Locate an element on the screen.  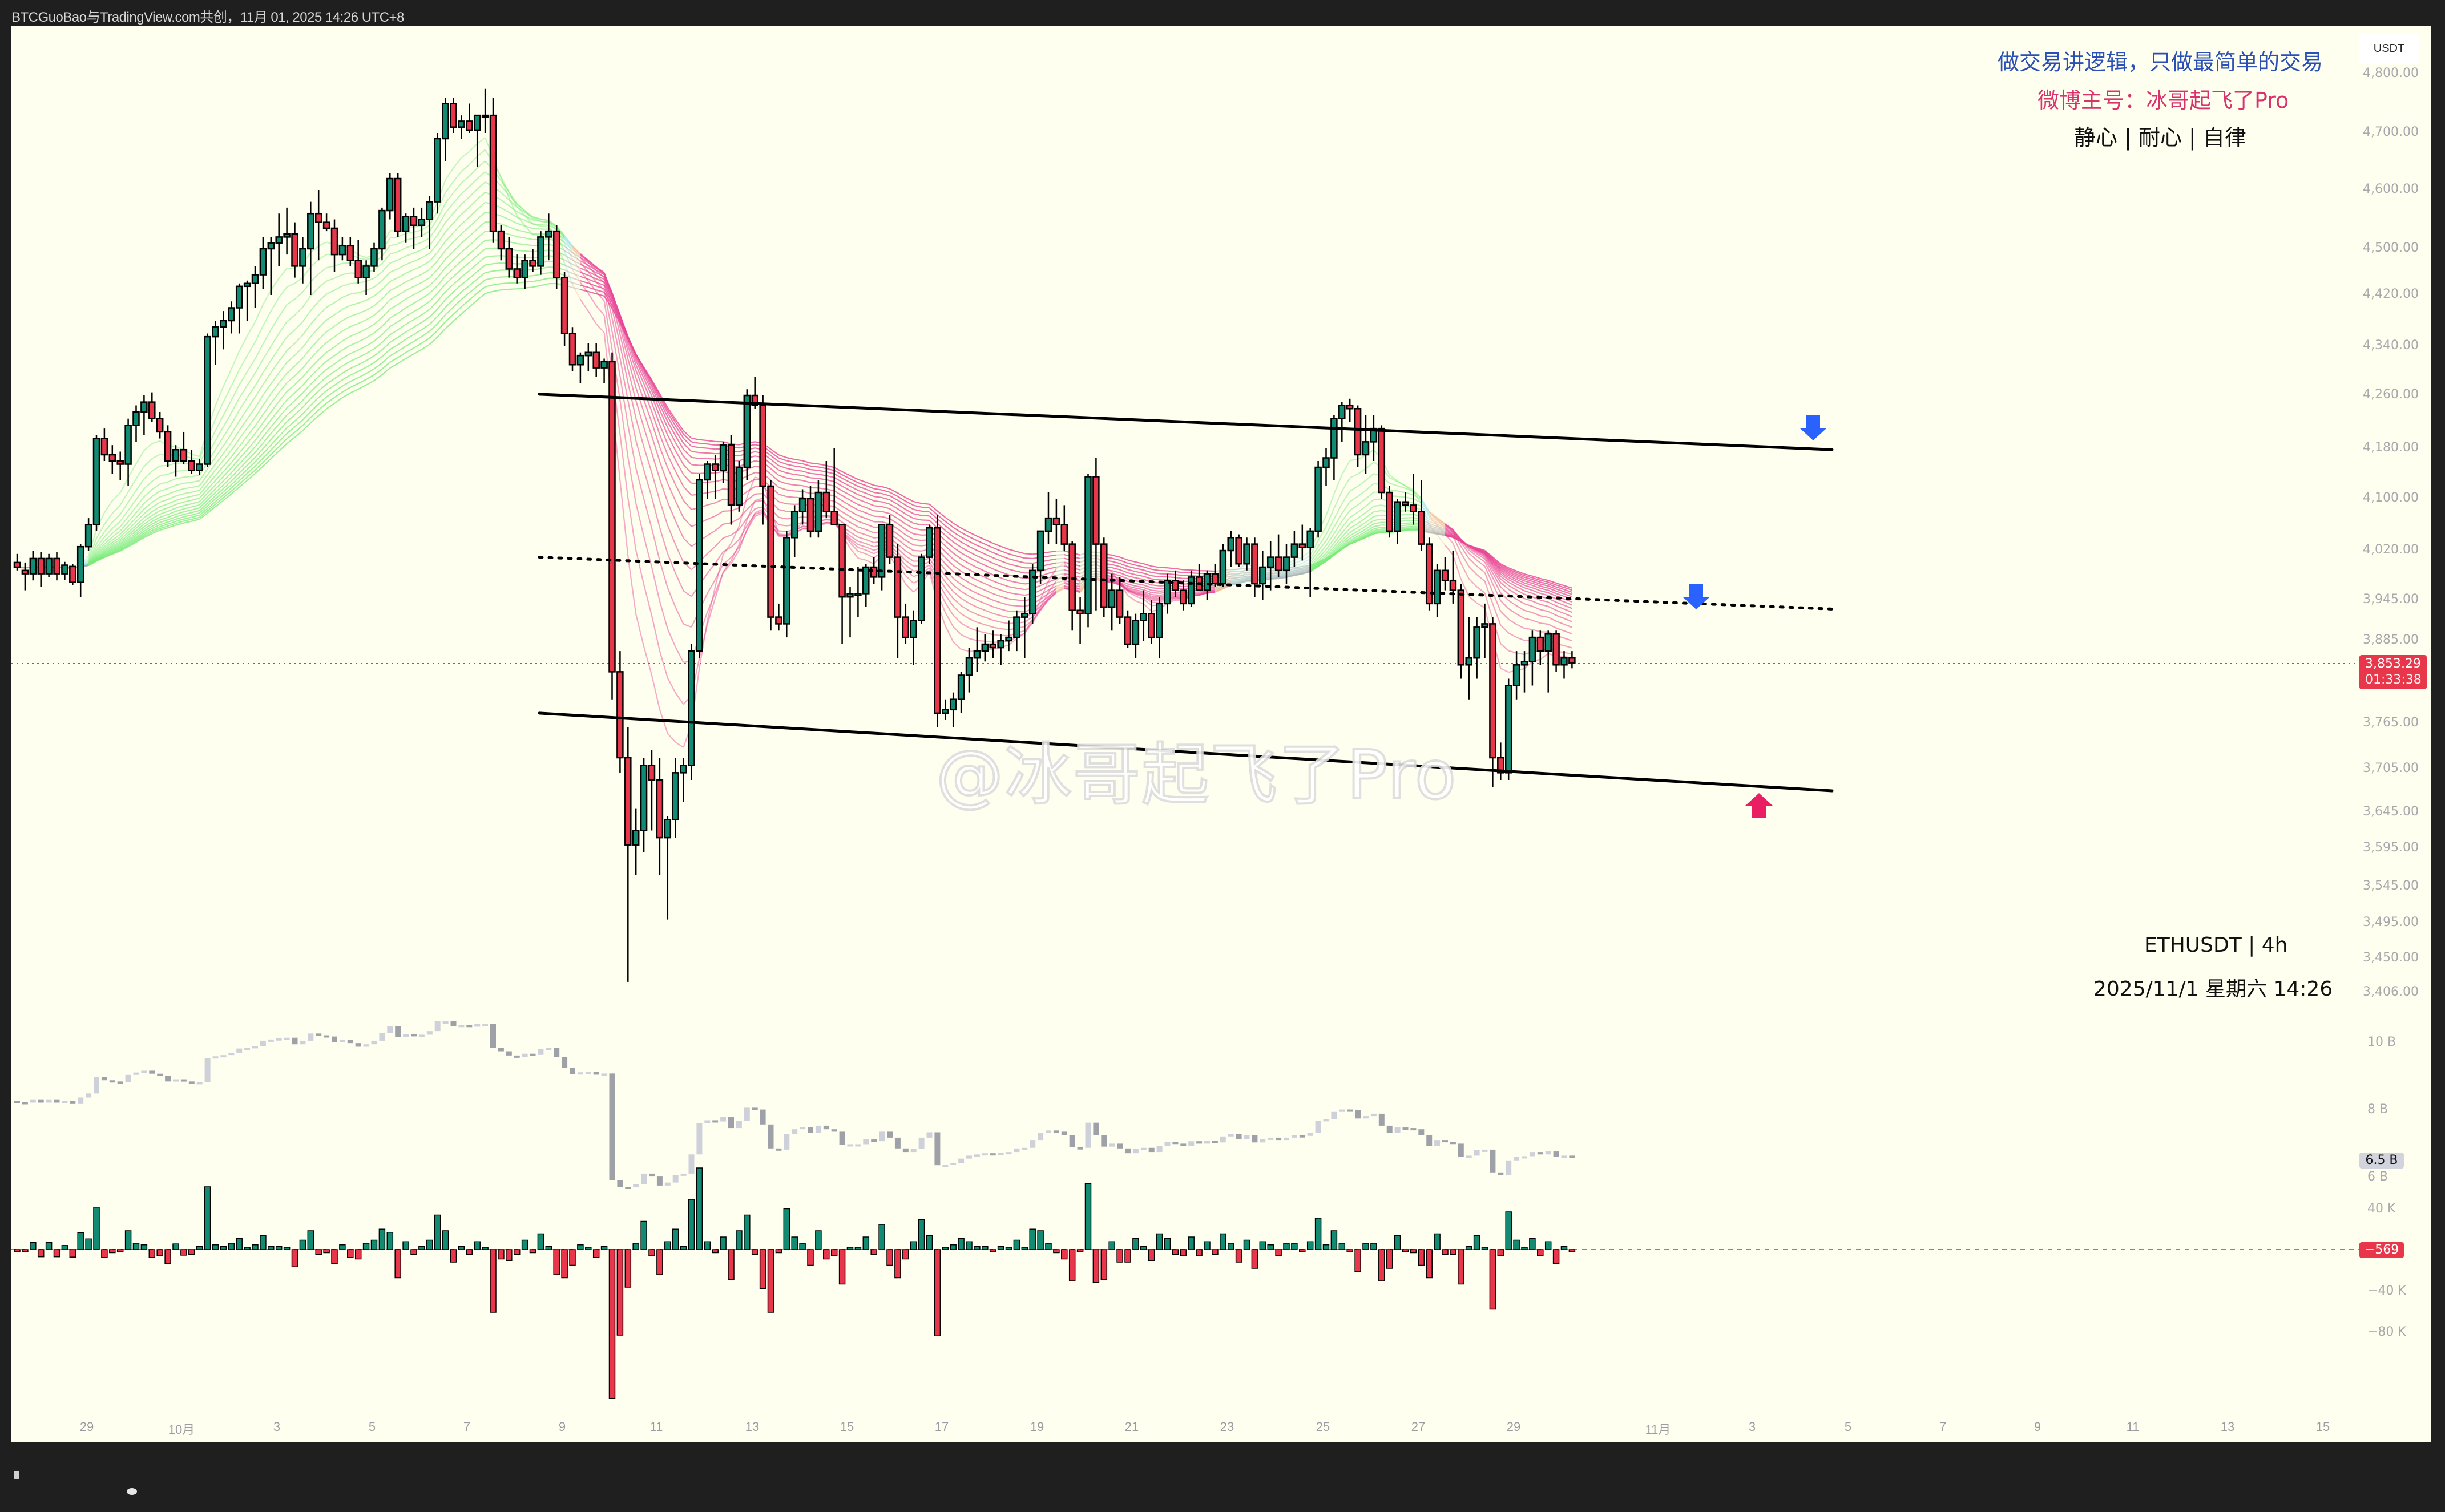
currency-selector: USDT is located at coordinates (2389, 48).